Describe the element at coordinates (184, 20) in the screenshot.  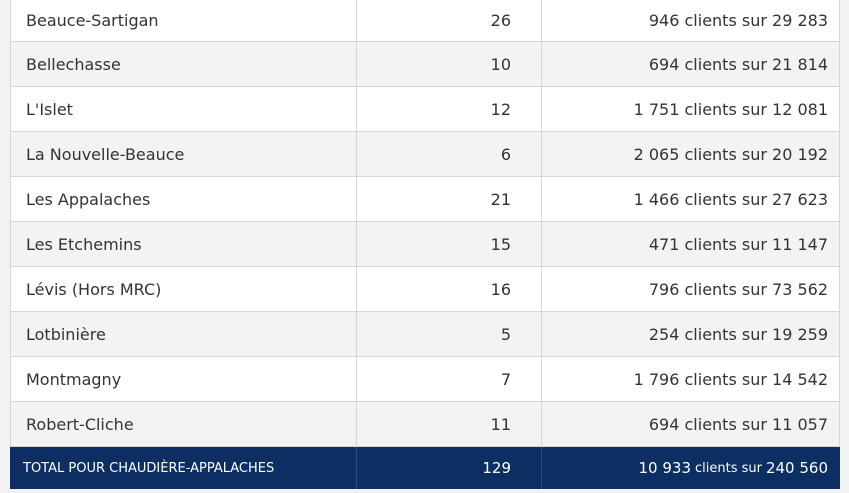
I see `mrc-name: Beauce-Sartigan` at that location.